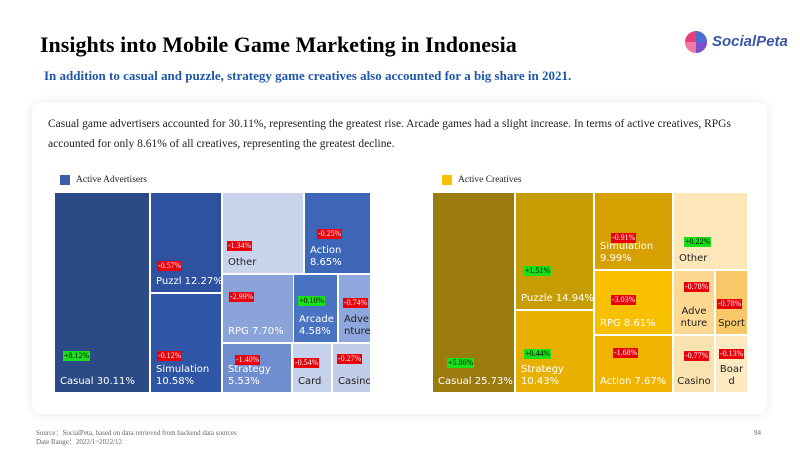  I want to click on adv-tile-label-other: Other, so click(242, 262).